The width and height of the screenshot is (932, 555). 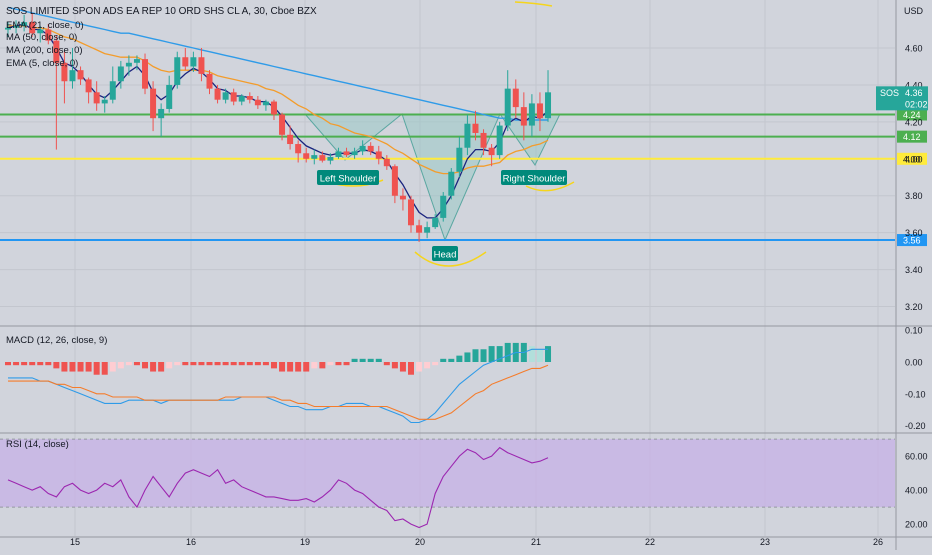 I want to click on price-tick: 3.40, so click(x=914, y=270).